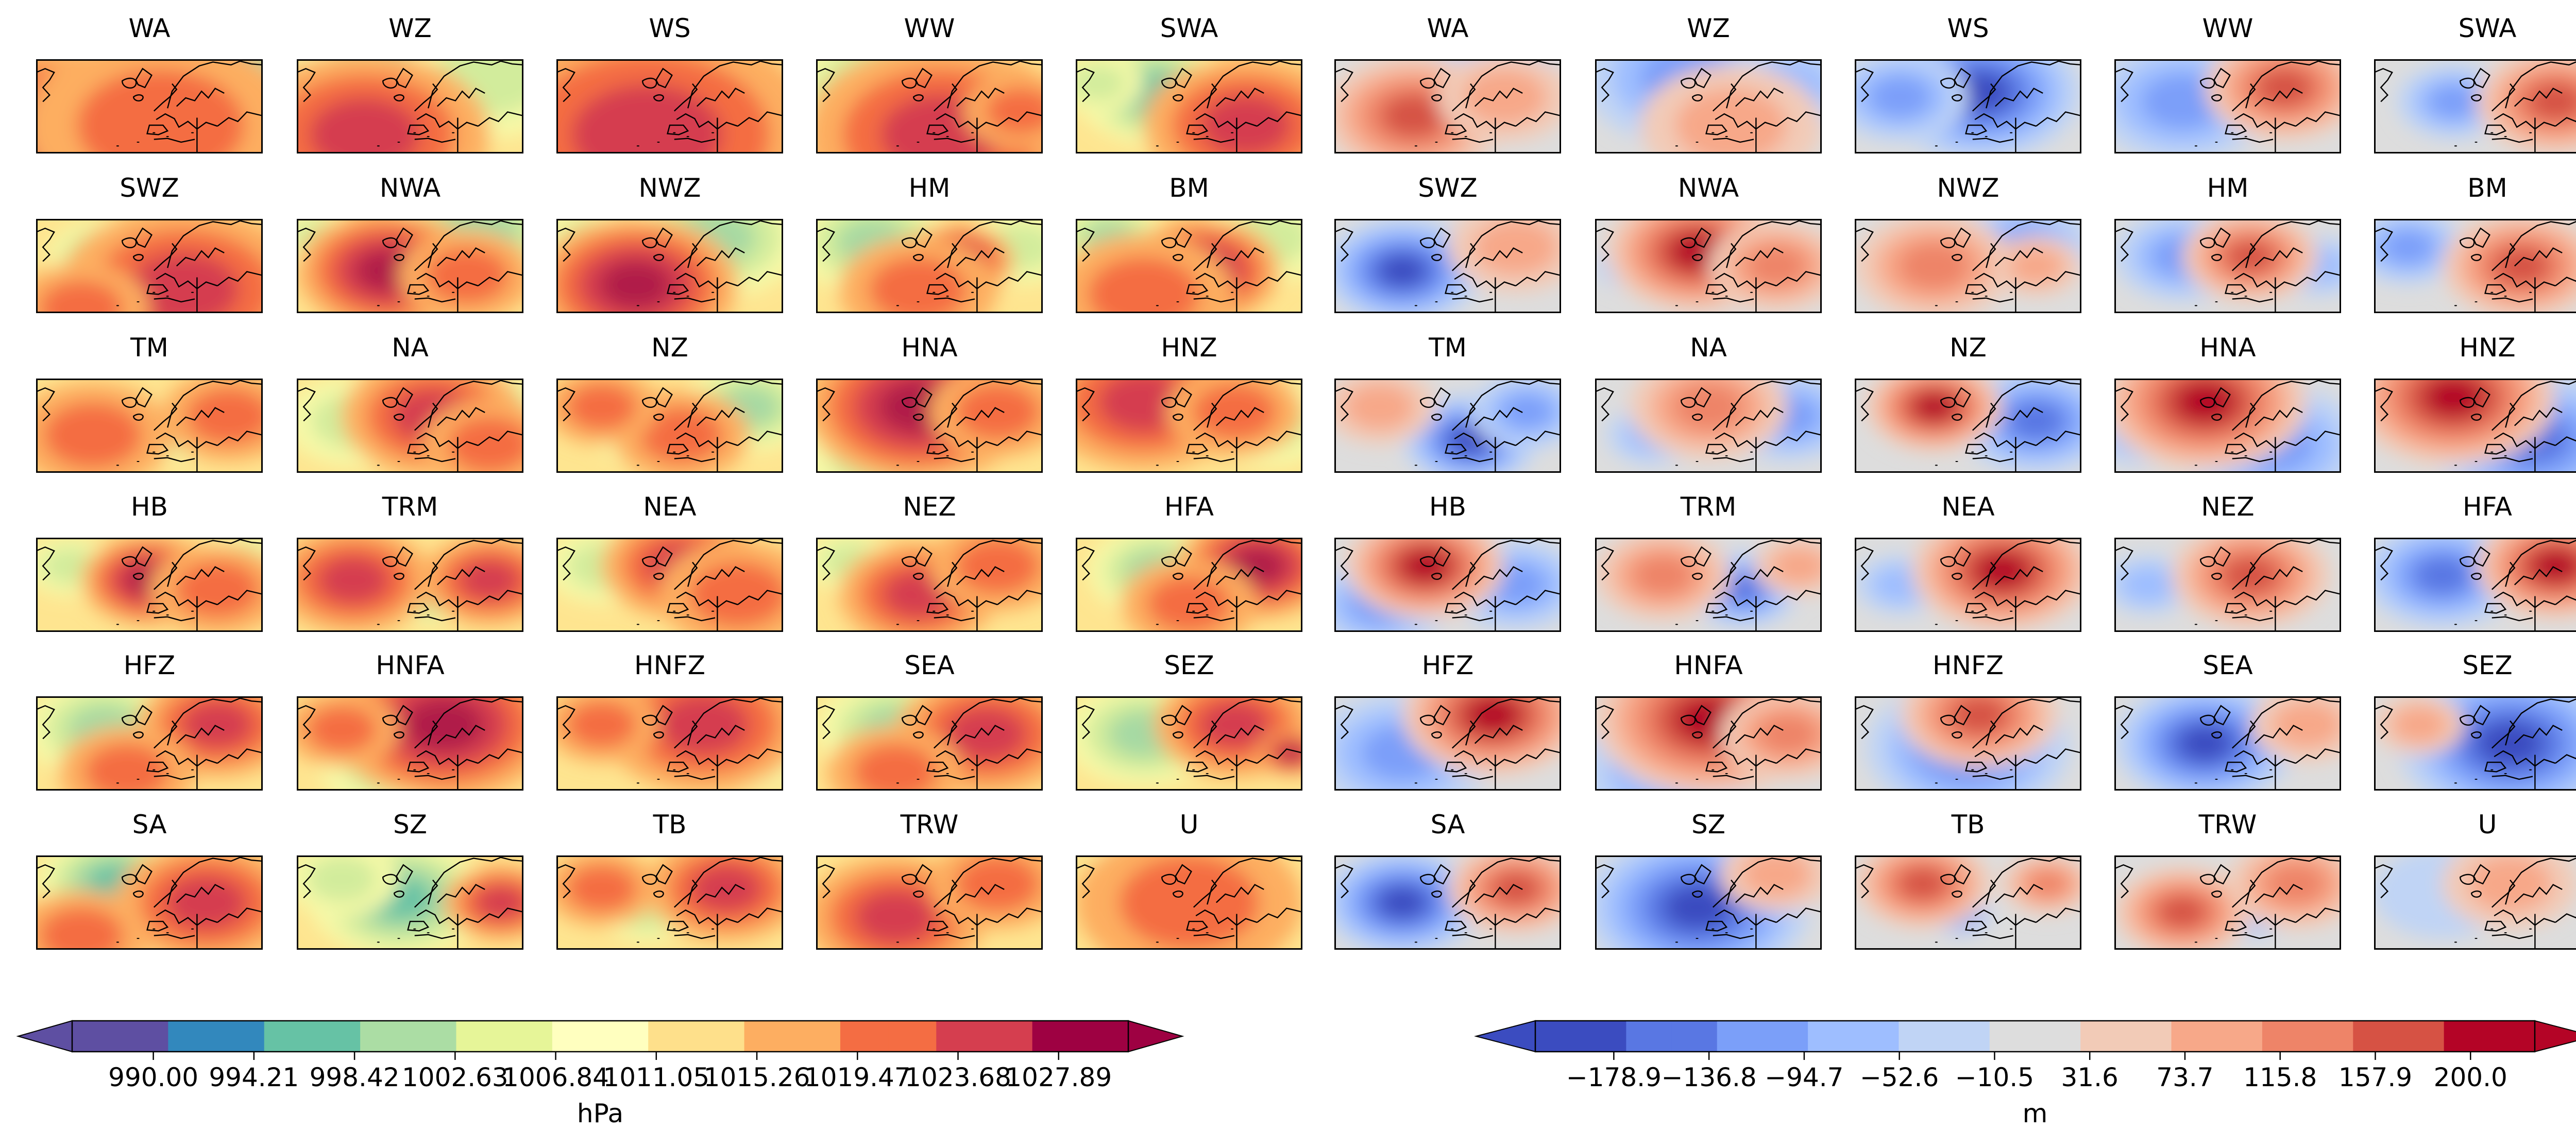 The width and height of the screenshot is (2576, 1148). Describe the element at coordinates (555, 1077) in the screenshot. I see `colorbar-tick-label: 1006.84` at that location.